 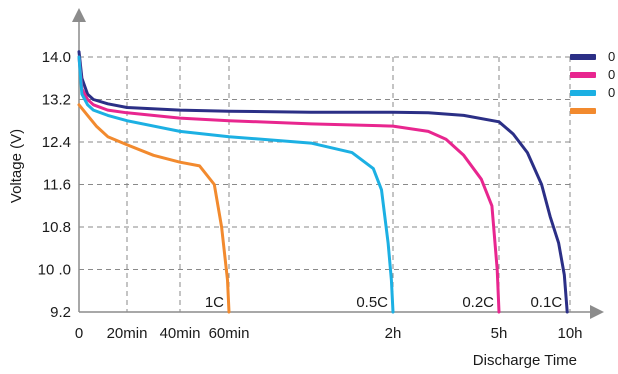 What do you see at coordinates (79, 15) in the screenshot?
I see `y-axis-arrow` at bounding box center [79, 15].